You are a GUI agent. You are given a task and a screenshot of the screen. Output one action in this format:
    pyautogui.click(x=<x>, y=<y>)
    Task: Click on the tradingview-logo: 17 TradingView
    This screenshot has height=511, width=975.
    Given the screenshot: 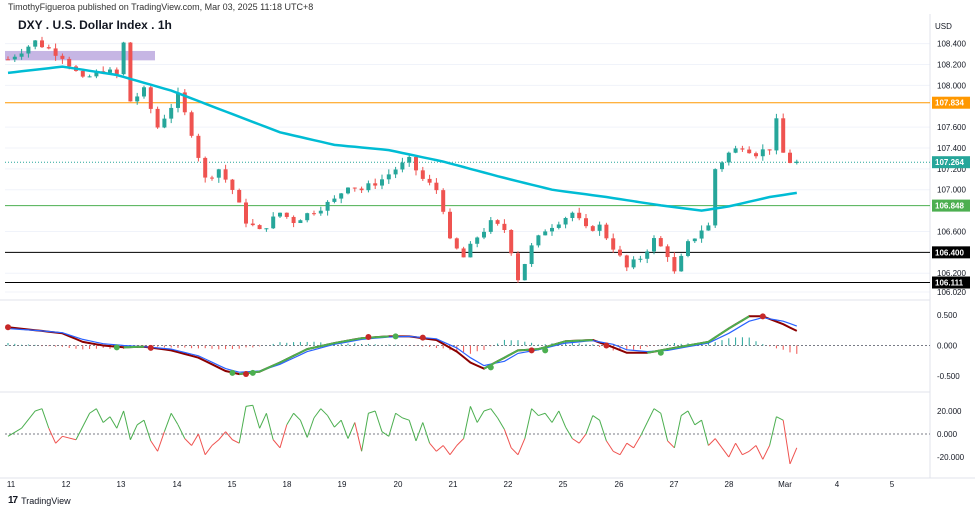 What is the action you would take?
    pyautogui.click(x=39, y=500)
    